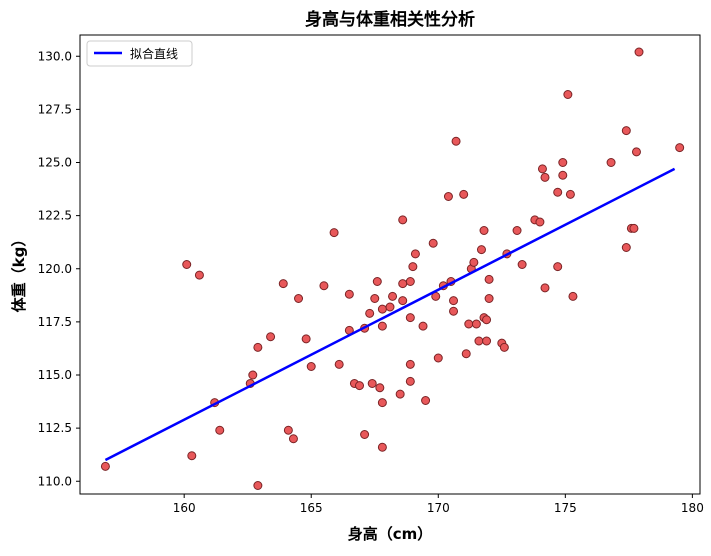 Image resolution: width=711 pixels, height=556 pixels. Describe the element at coordinates (55, 216) in the screenshot. I see `y-tick-label: 122.5` at that location.